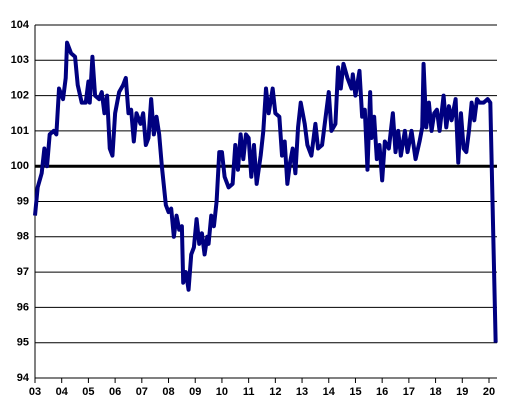  Describe the element at coordinates (168, 392) in the screenshot. I see `x-tick-label: 08` at that location.